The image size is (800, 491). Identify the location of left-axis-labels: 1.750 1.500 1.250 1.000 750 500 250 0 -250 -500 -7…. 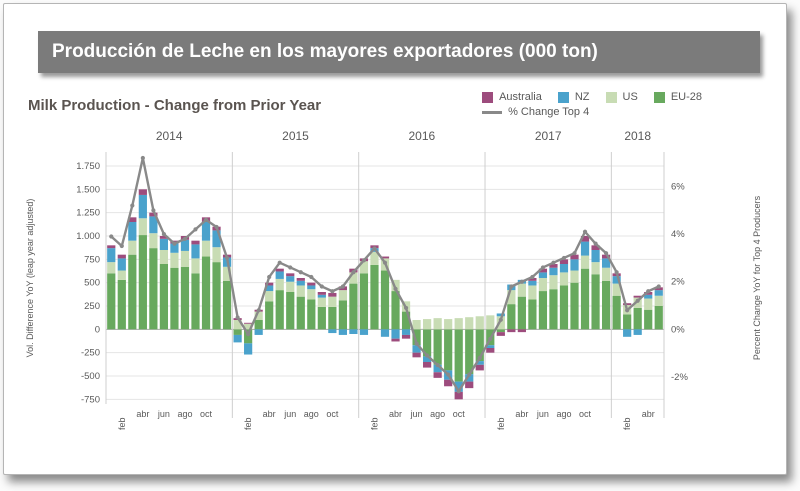
(88, 283).